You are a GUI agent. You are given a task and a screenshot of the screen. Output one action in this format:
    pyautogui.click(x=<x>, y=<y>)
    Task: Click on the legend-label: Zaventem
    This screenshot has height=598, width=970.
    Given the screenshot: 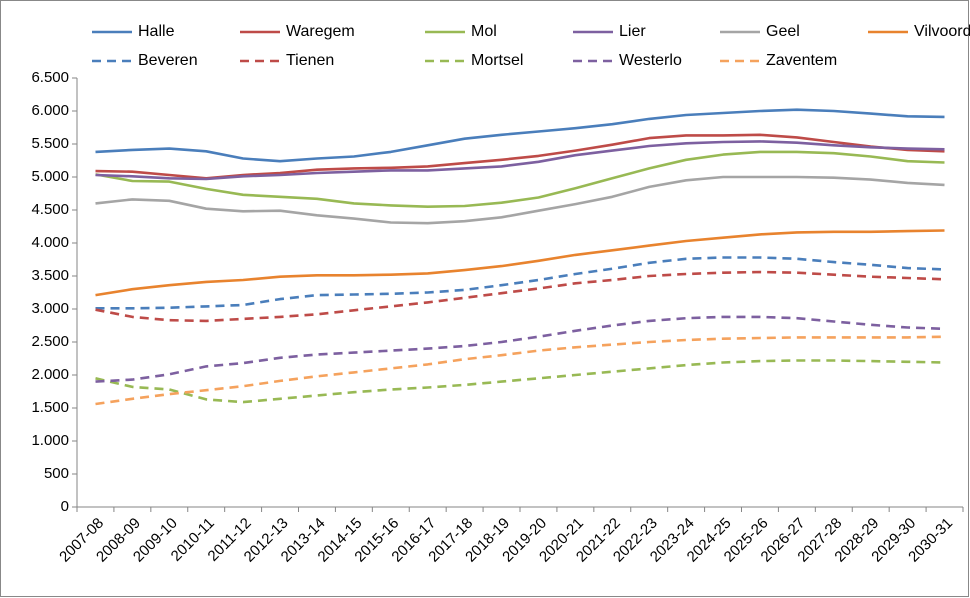 What is the action you would take?
    pyautogui.click(x=801, y=60)
    